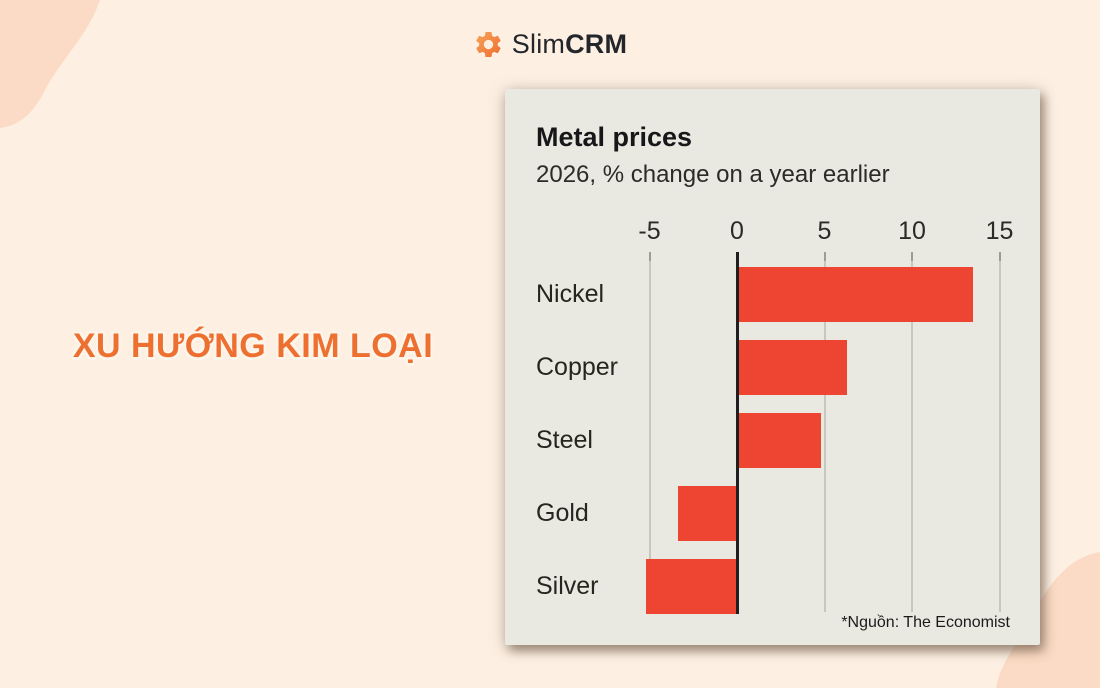  What do you see at coordinates (999, 231) in the screenshot?
I see `x-axis-tick-label: 15` at bounding box center [999, 231].